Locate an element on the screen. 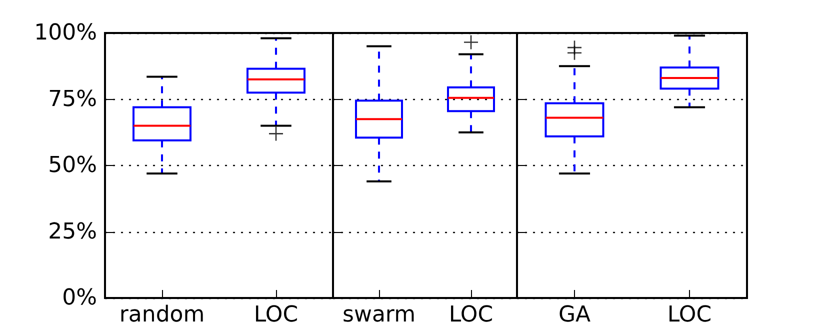 This screenshot has height=332, width=830. y-tick-label: 75% is located at coordinates (72, 99).